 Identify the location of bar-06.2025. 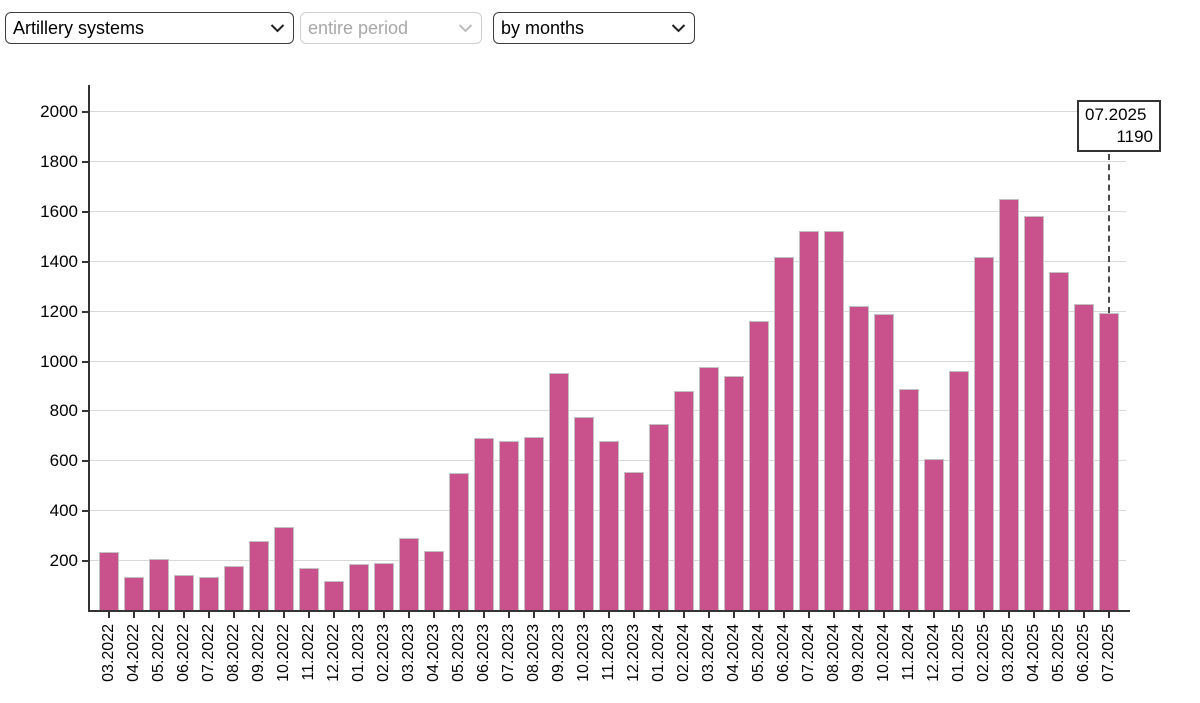
(1084, 457).